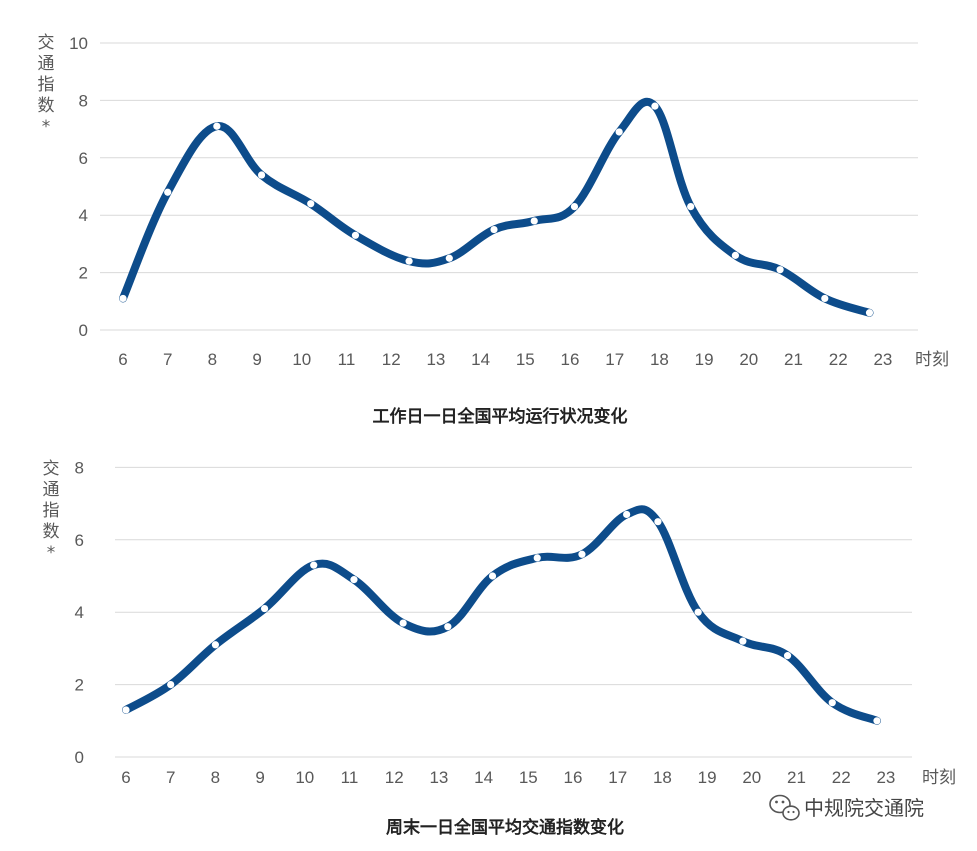 Image resolution: width=977 pixels, height=851 pixels. Describe the element at coordinates (505, 827) in the screenshot. I see `chart-title: 周末一日全国平均交通指数变化` at that location.